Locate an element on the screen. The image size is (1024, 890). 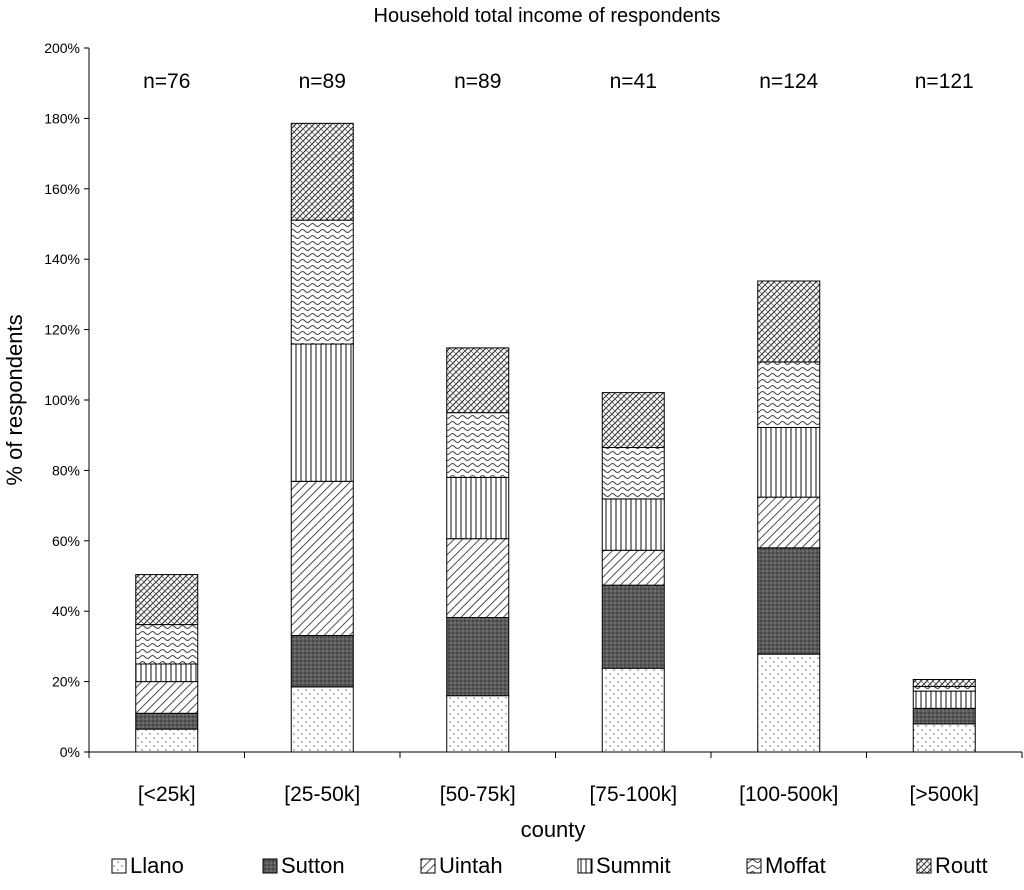
x-tick-label: [100-500k] is located at coordinates (788, 794).